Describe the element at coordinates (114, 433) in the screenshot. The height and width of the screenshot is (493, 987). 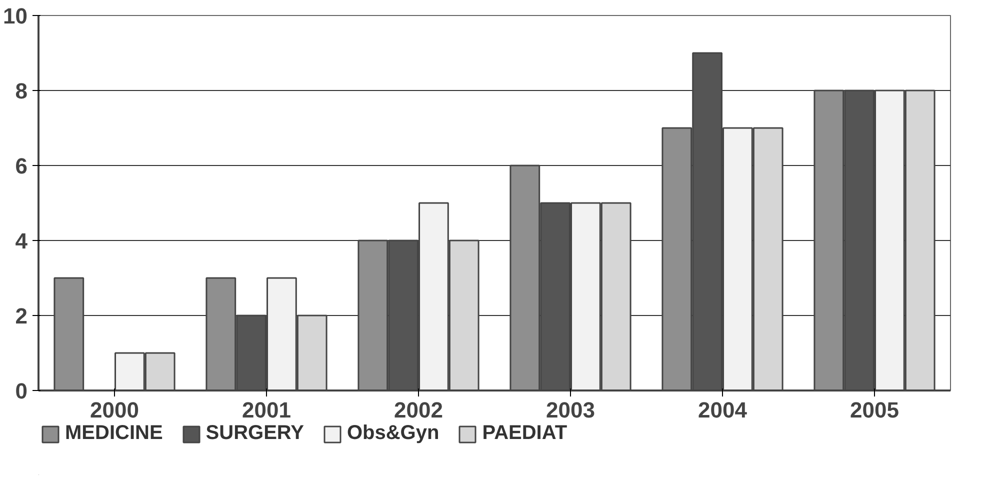
I see `legend-label: MEDICINE` at that location.